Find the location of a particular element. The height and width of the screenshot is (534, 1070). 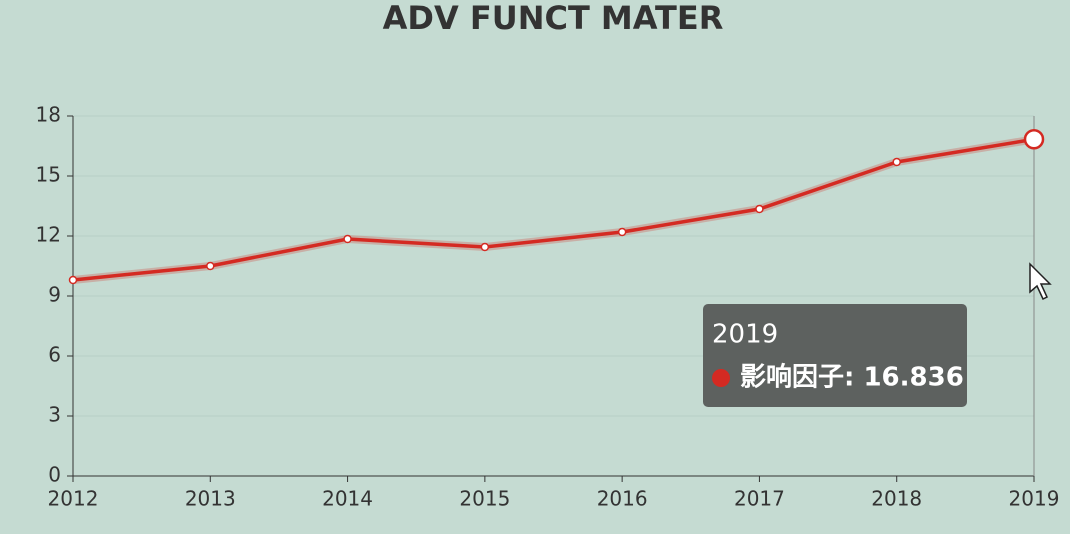

y-tick-label: 0 is located at coordinates (54, 475).